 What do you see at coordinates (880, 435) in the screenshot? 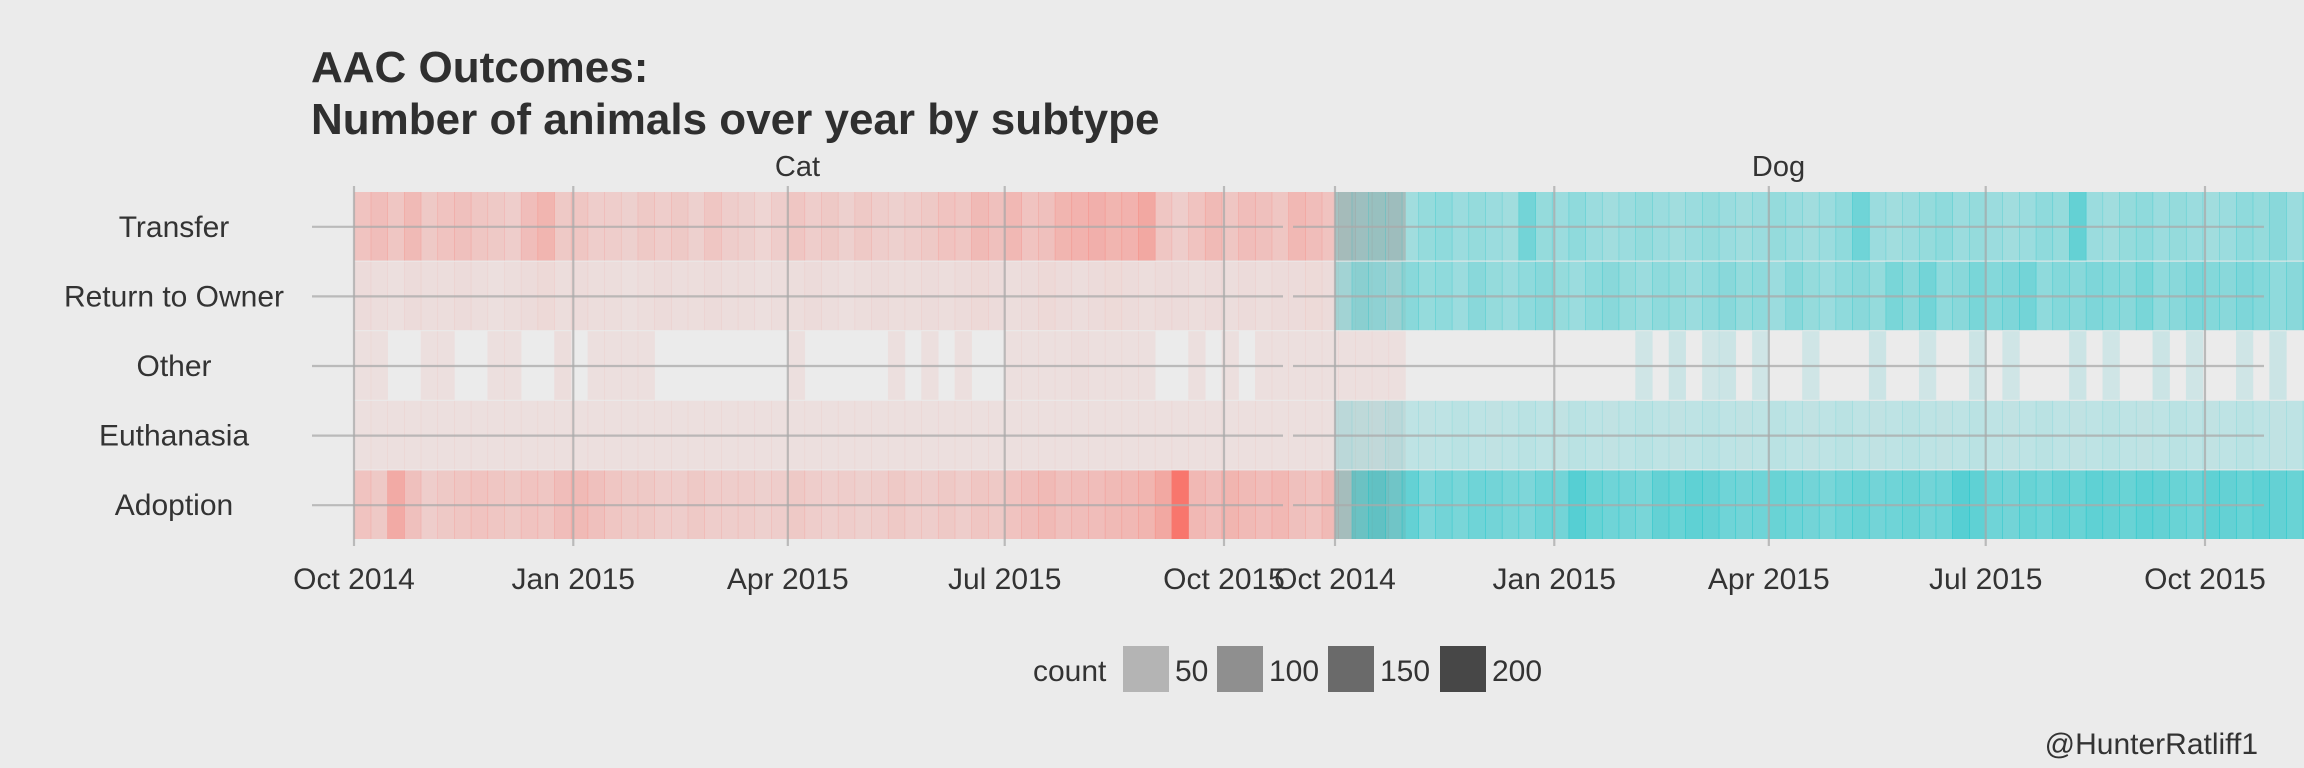
I see `heatmap-row-euthanasia` at bounding box center [880, 435].